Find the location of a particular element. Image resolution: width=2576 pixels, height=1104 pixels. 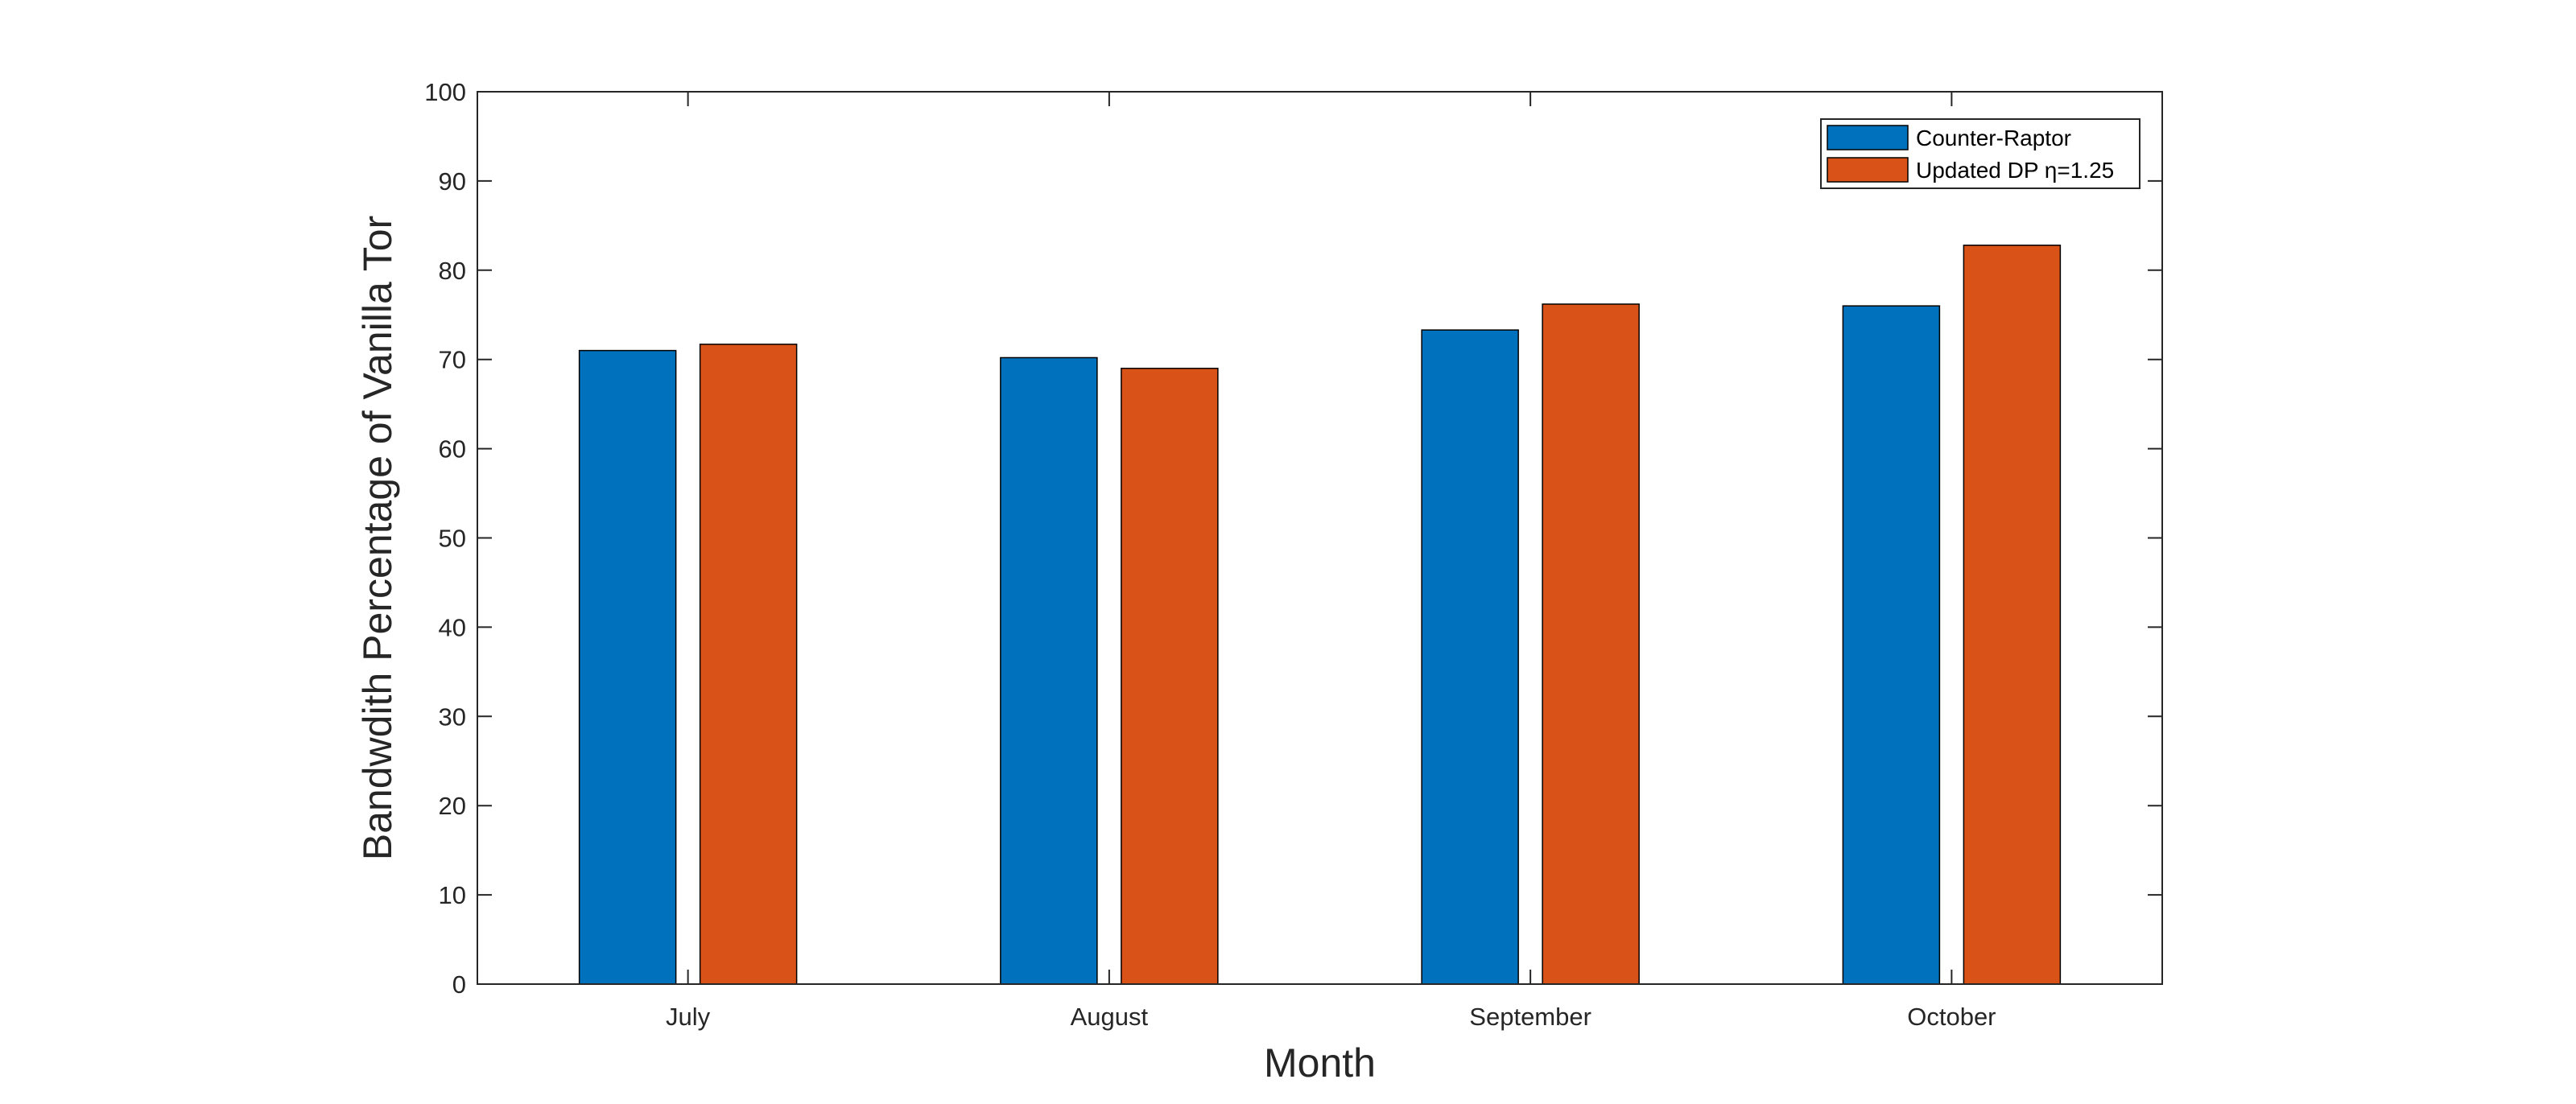

x-axis-title: Month is located at coordinates (1320, 1062).